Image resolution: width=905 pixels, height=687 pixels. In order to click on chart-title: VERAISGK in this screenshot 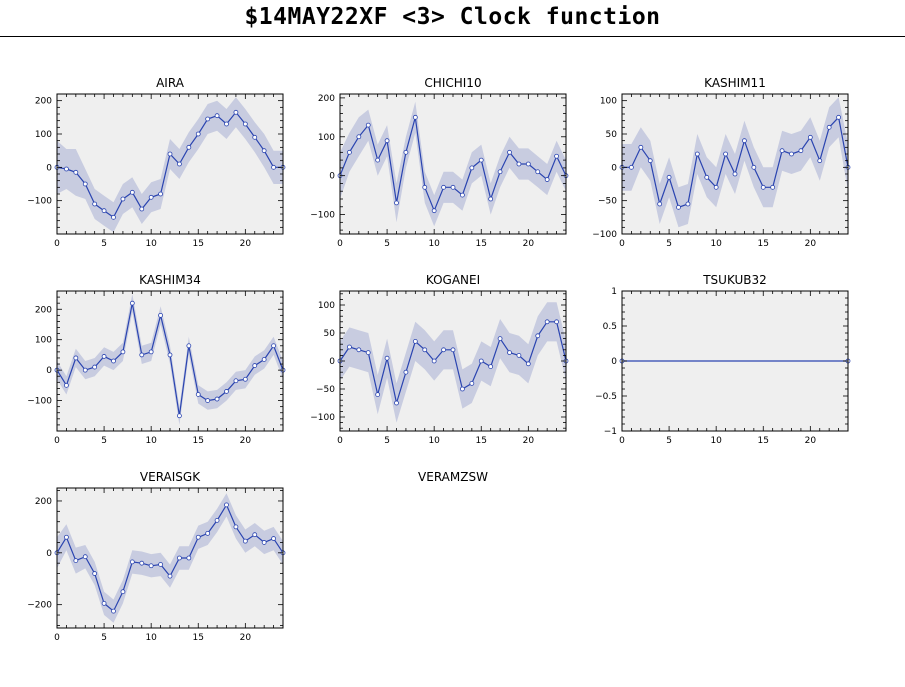, I will do `click(170, 477)`.